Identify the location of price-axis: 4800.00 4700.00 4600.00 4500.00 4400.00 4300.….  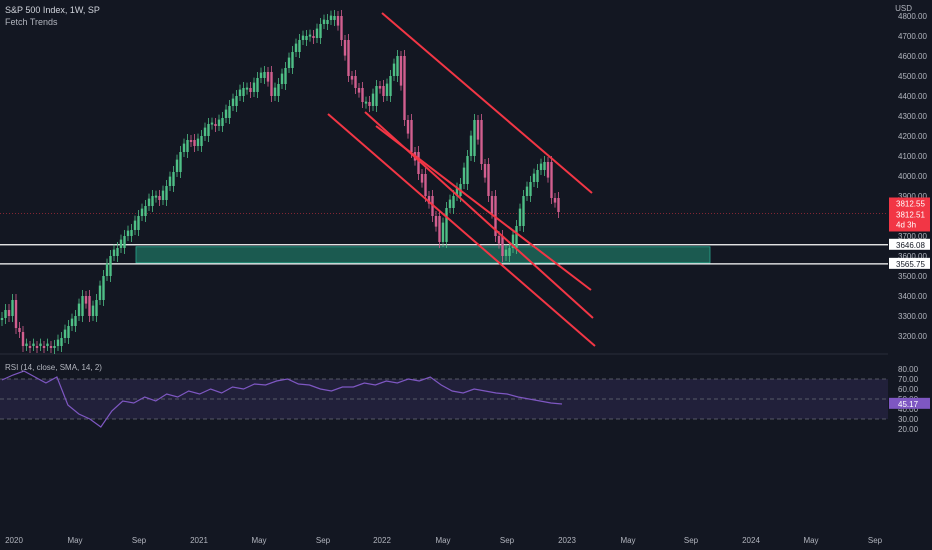
(909, 223).